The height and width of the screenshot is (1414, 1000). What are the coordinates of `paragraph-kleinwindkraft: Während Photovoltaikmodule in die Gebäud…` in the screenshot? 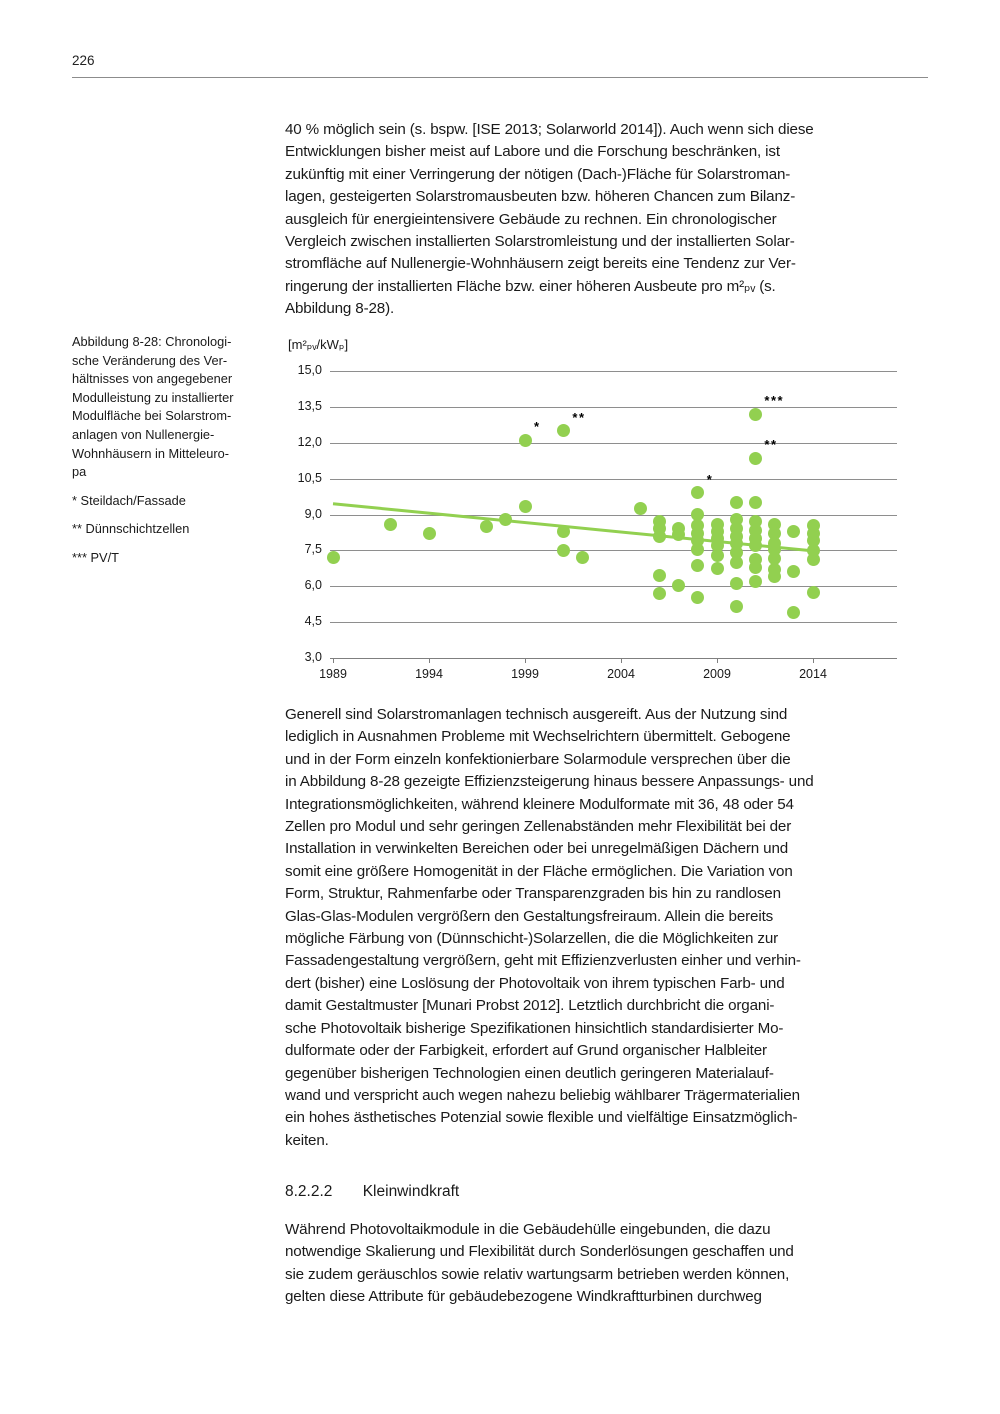 It's located at (591, 1264).